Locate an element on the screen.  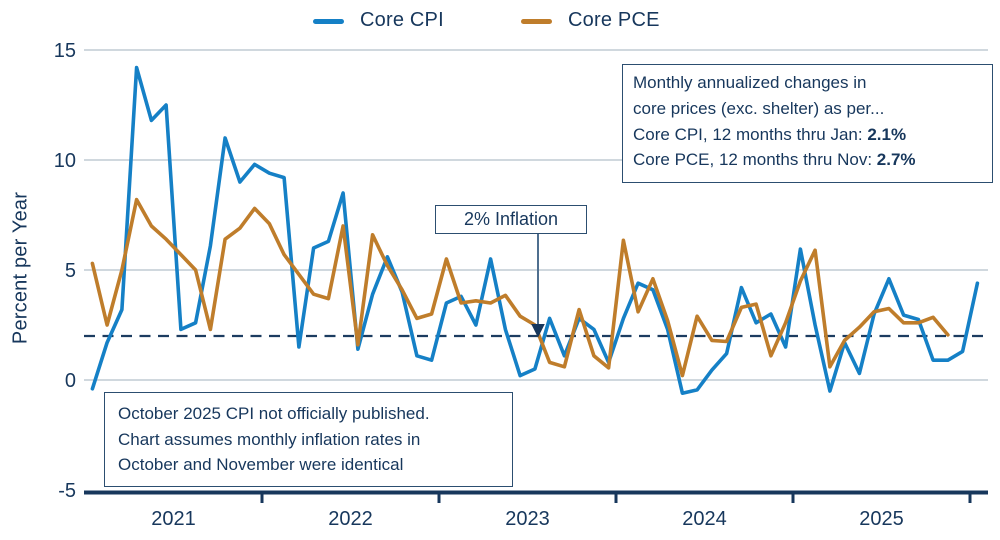
y-tick-label-0: 0 is located at coordinates (70, 381).